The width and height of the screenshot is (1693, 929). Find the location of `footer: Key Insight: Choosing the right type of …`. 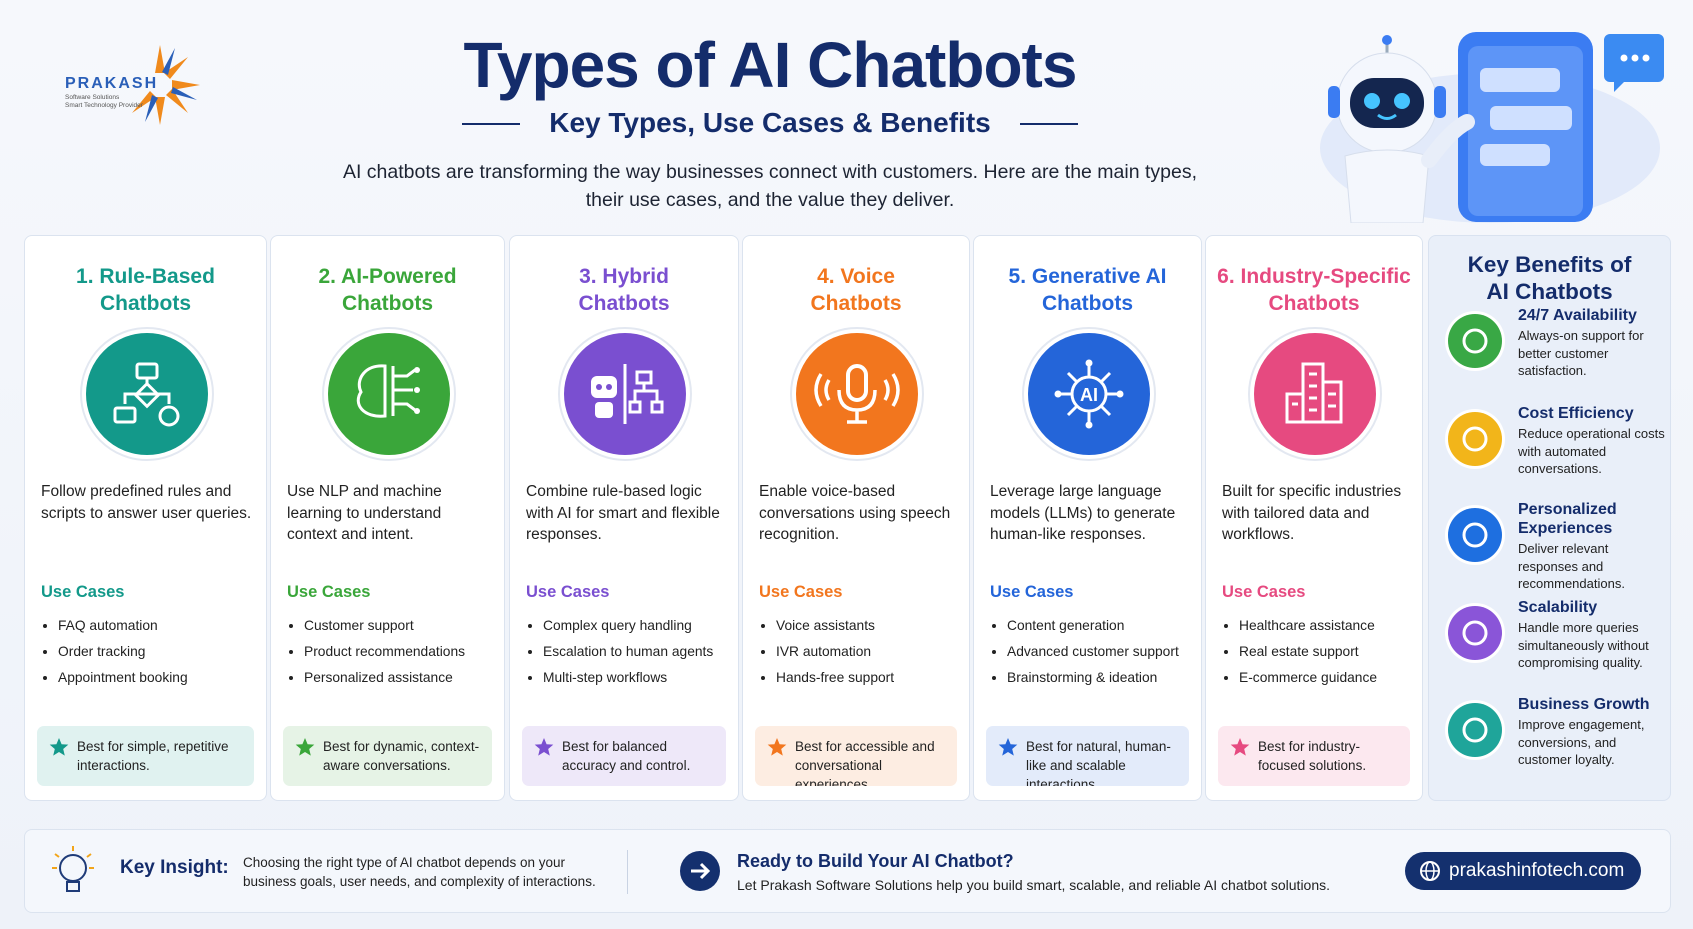

footer: Key Insight: Choosing the right type of … is located at coordinates (847, 871).